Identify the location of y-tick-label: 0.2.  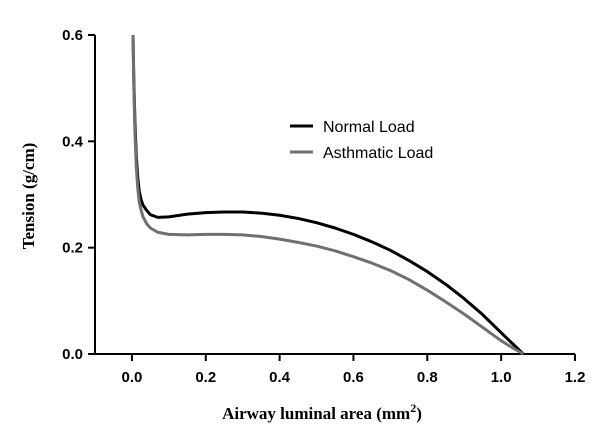
(72, 248).